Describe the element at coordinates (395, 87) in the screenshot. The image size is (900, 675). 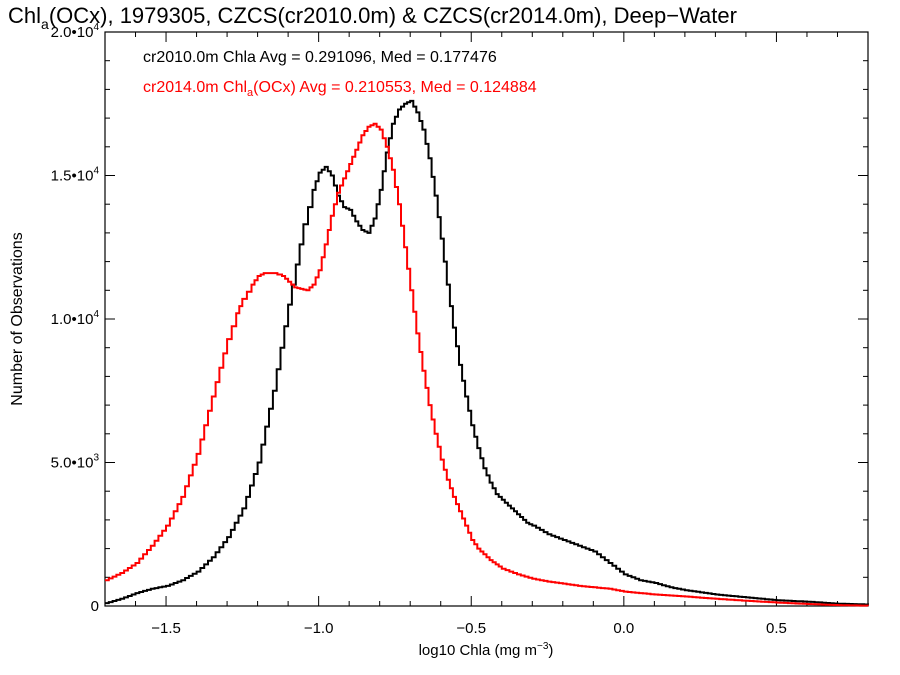
I see `annotation-red-post: (OCx) Avg = 0.210553, Med = 0.124884` at that location.